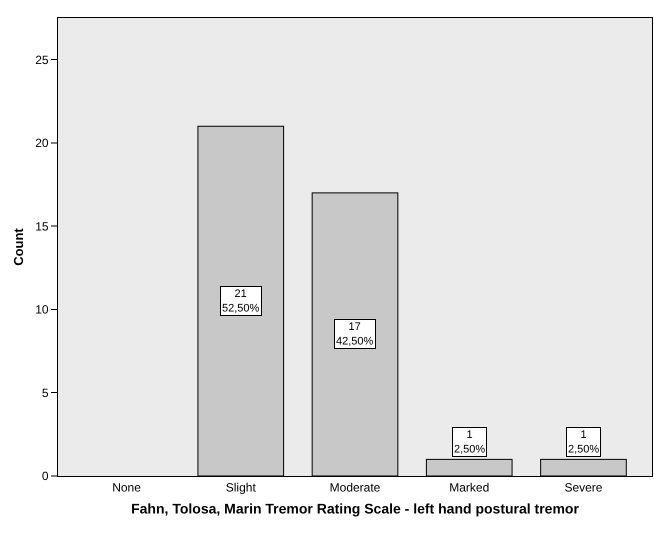 Image resolution: width=654 pixels, height=538 pixels. What do you see at coordinates (42, 309) in the screenshot?
I see `y-tick-label: 10` at bounding box center [42, 309].